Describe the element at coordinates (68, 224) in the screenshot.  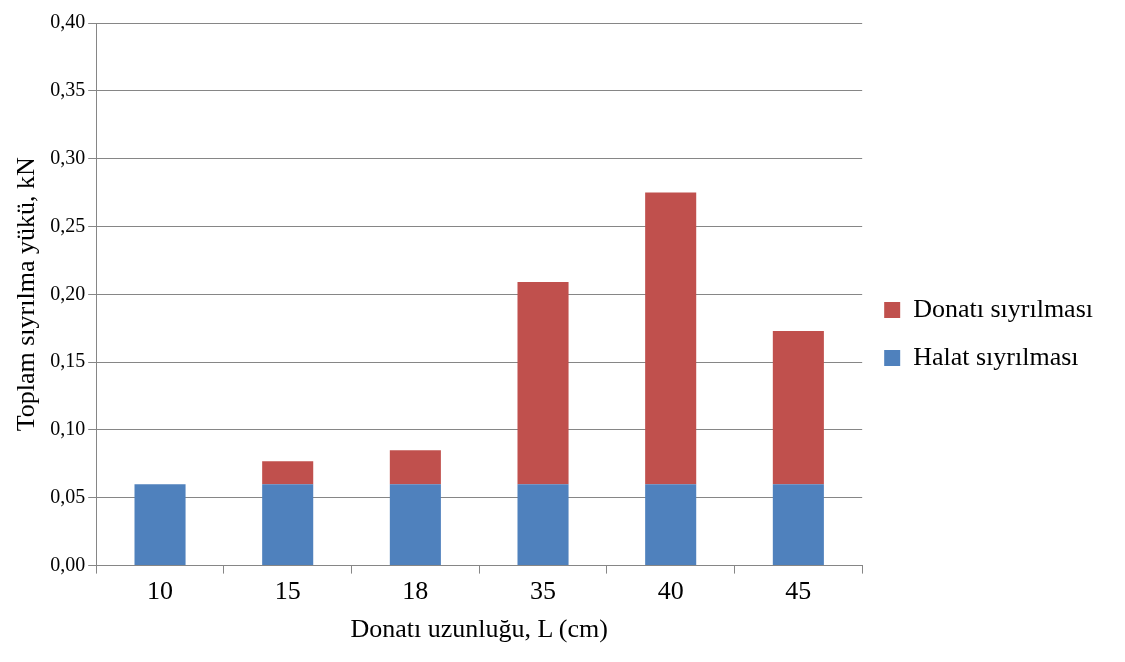
I see `y-tick-label: 0,25` at that location.